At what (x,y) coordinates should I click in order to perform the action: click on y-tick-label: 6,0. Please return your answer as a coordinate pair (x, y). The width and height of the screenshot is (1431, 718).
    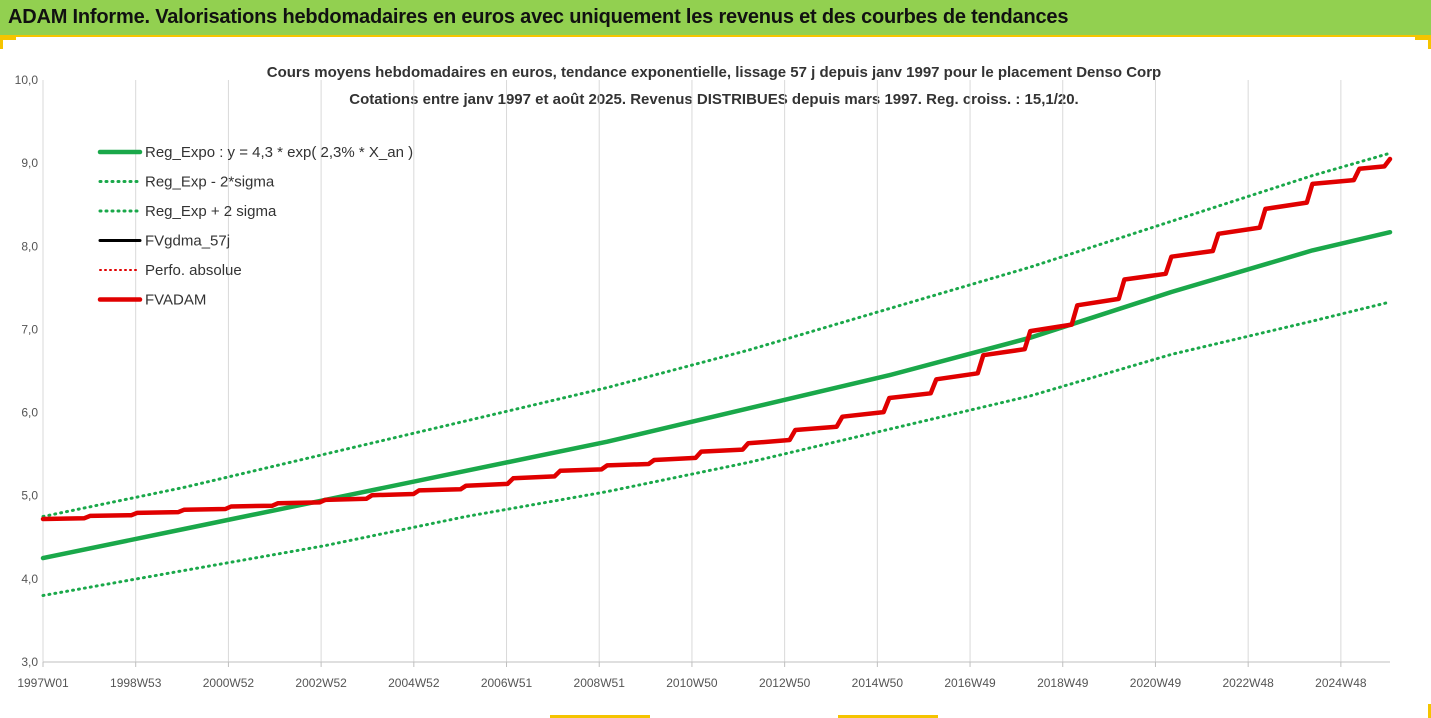
    Looking at the image, I should click on (29, 413).